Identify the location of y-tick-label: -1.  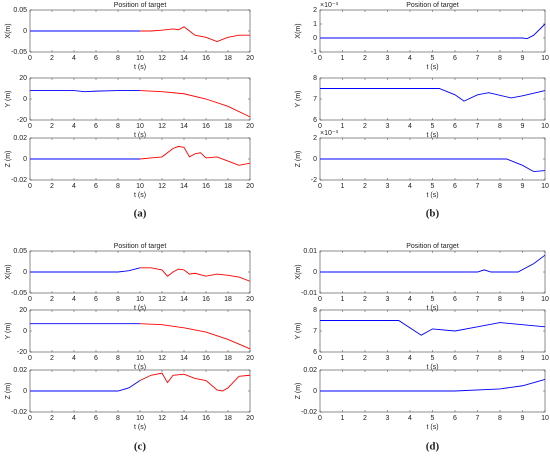
(314, 52).